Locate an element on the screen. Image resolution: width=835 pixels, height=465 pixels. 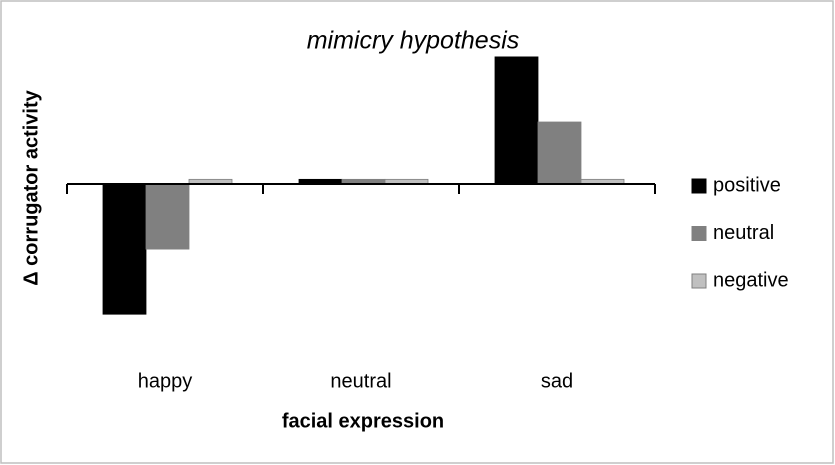
legend-label: negative is located at coordinates (751, 280).